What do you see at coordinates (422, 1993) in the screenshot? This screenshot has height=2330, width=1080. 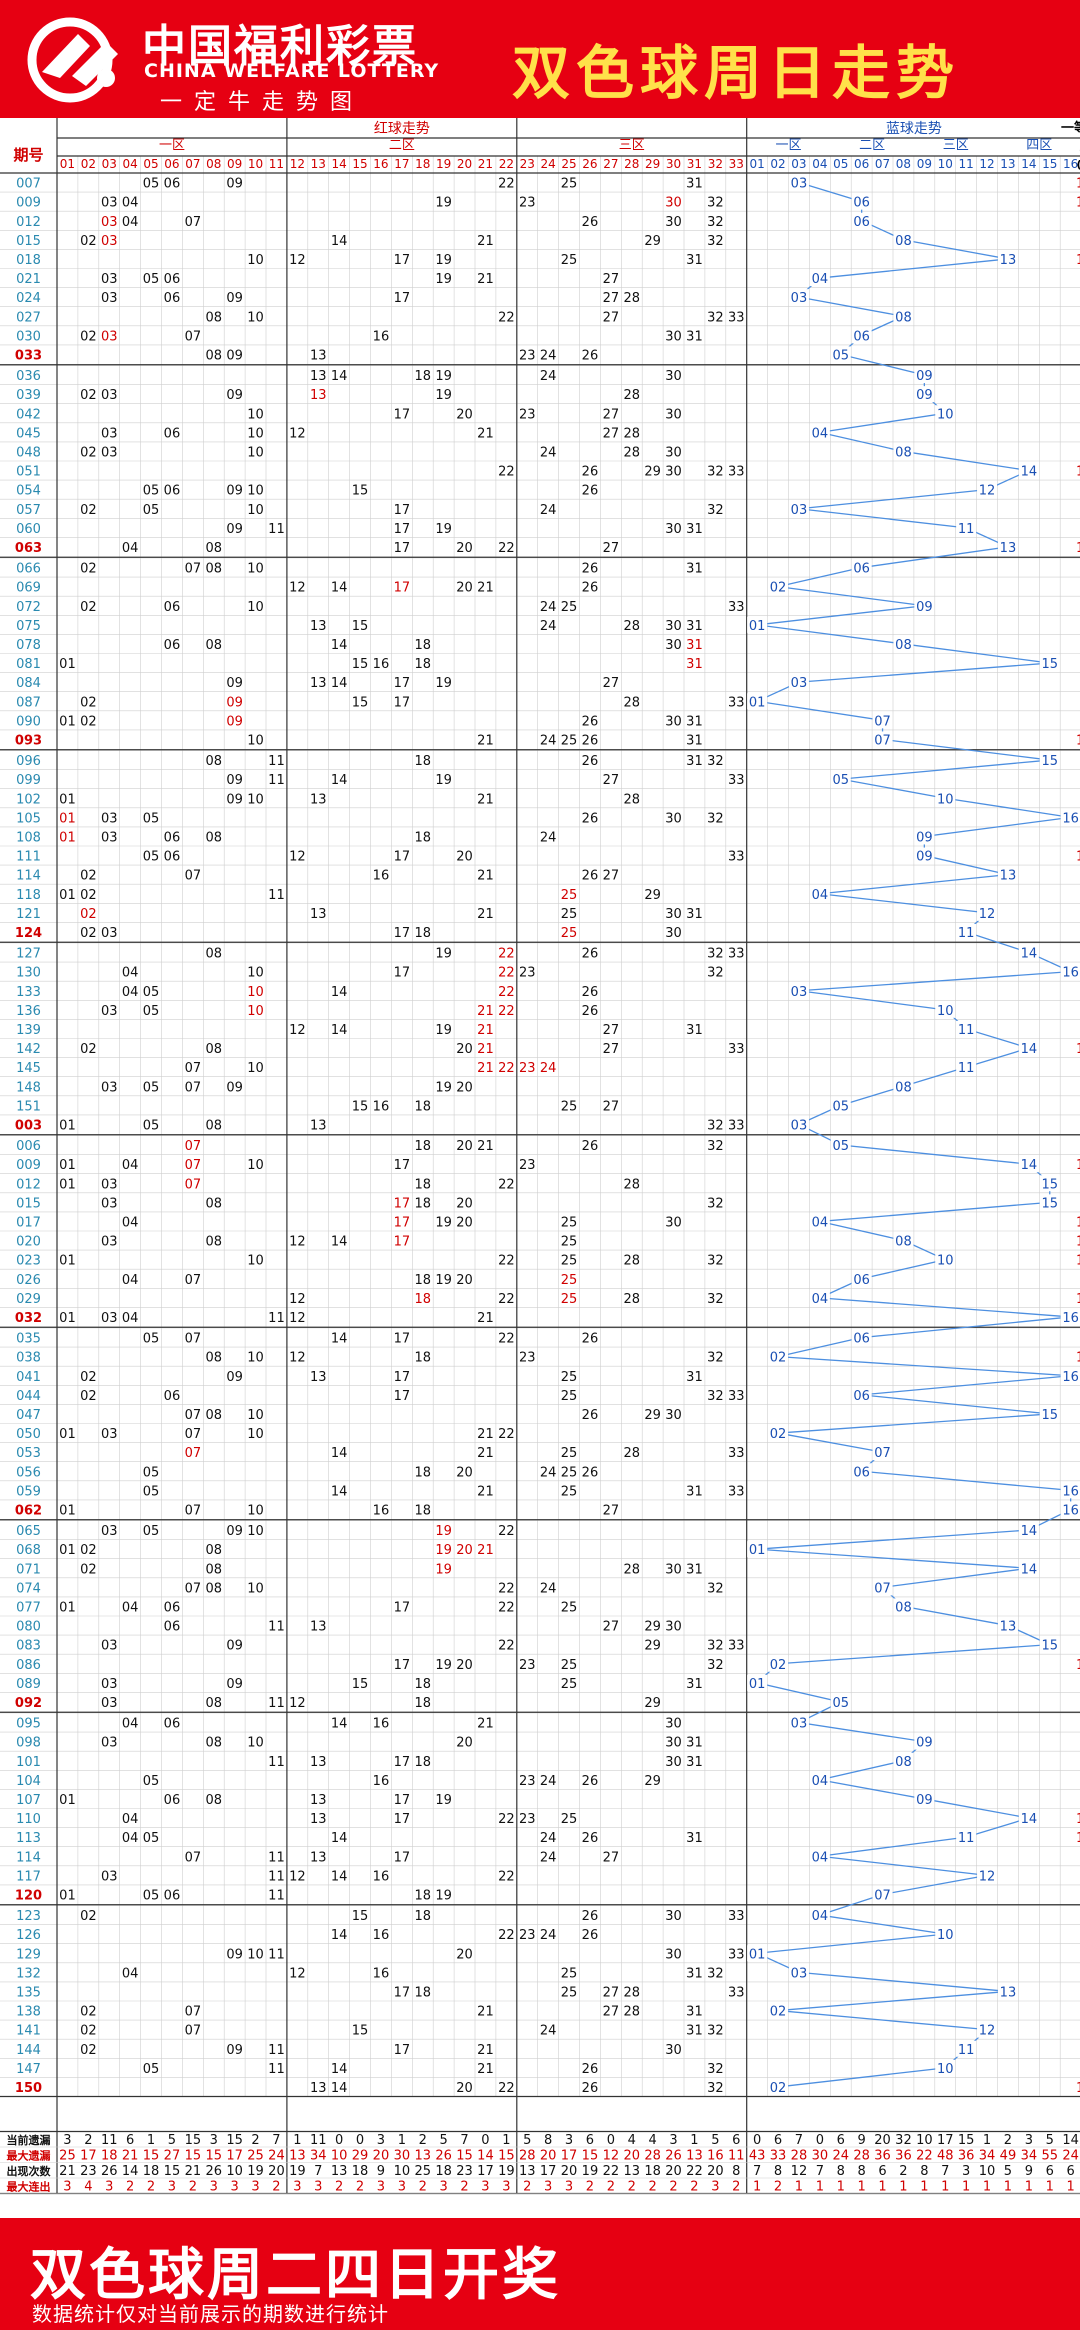 I see `red-ball-number: 18` at bounding box center [422, 1993].